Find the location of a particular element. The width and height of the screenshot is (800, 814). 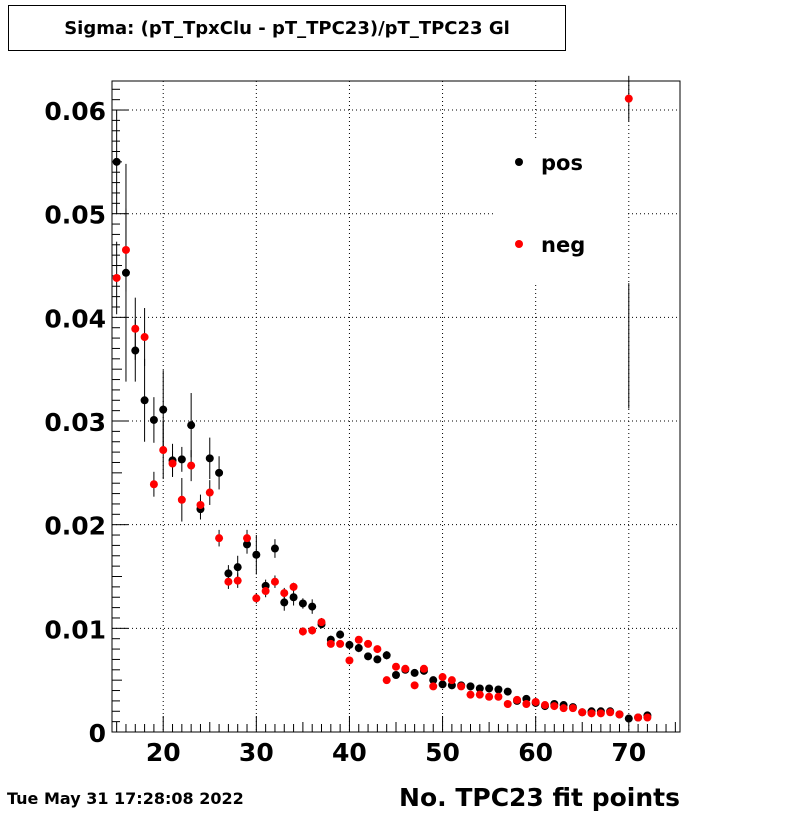

x-tick-label: 50 is located at coordinates (442, 752).